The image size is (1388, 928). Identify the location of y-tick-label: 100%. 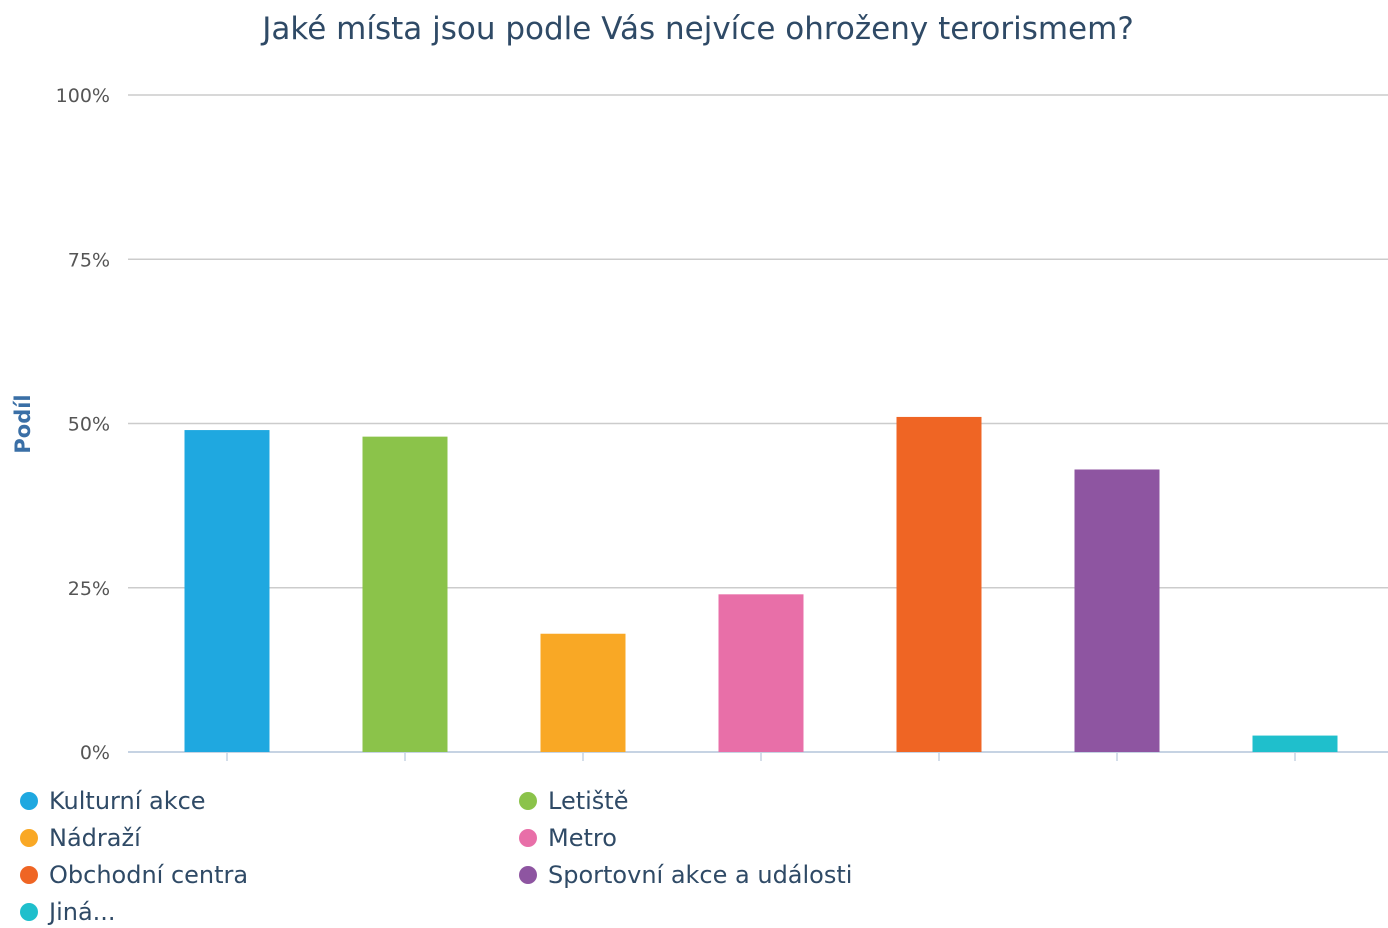
(83, 96).